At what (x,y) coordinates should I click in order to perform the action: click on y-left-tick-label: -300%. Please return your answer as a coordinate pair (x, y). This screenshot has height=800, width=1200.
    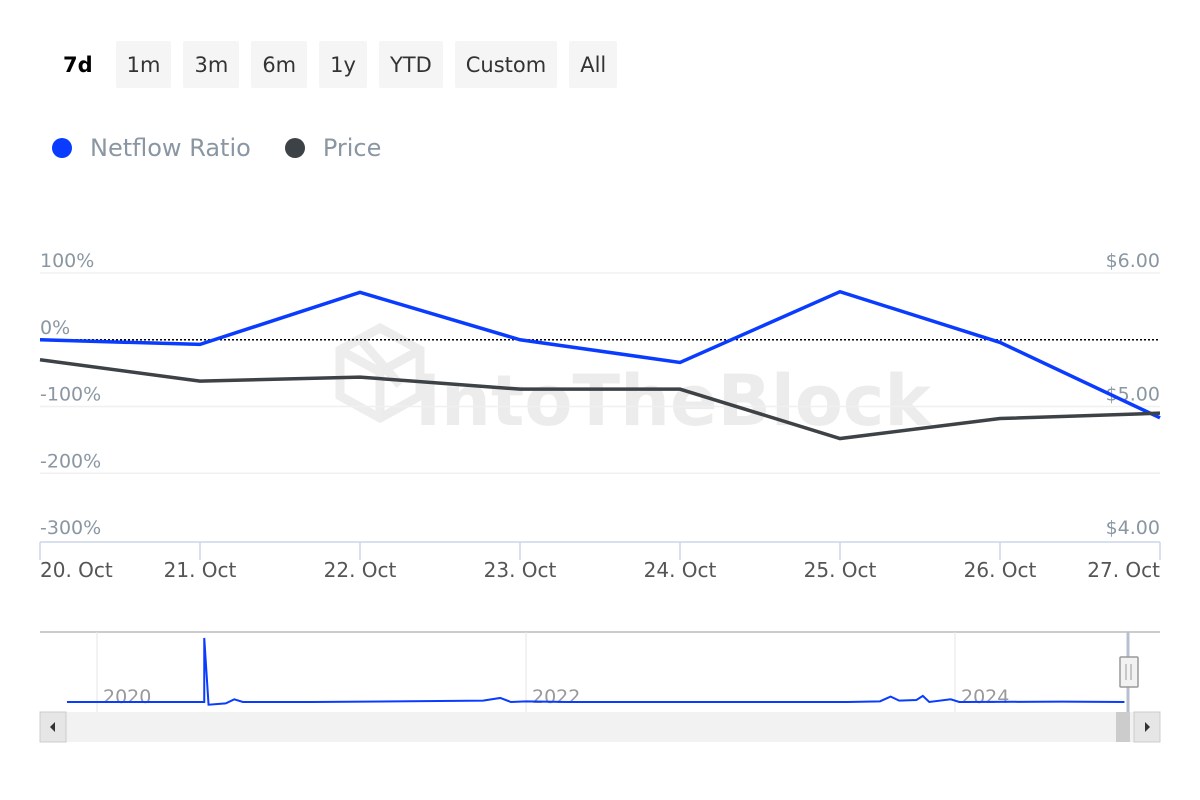
    Looking at the image, I should click on (70, 528).